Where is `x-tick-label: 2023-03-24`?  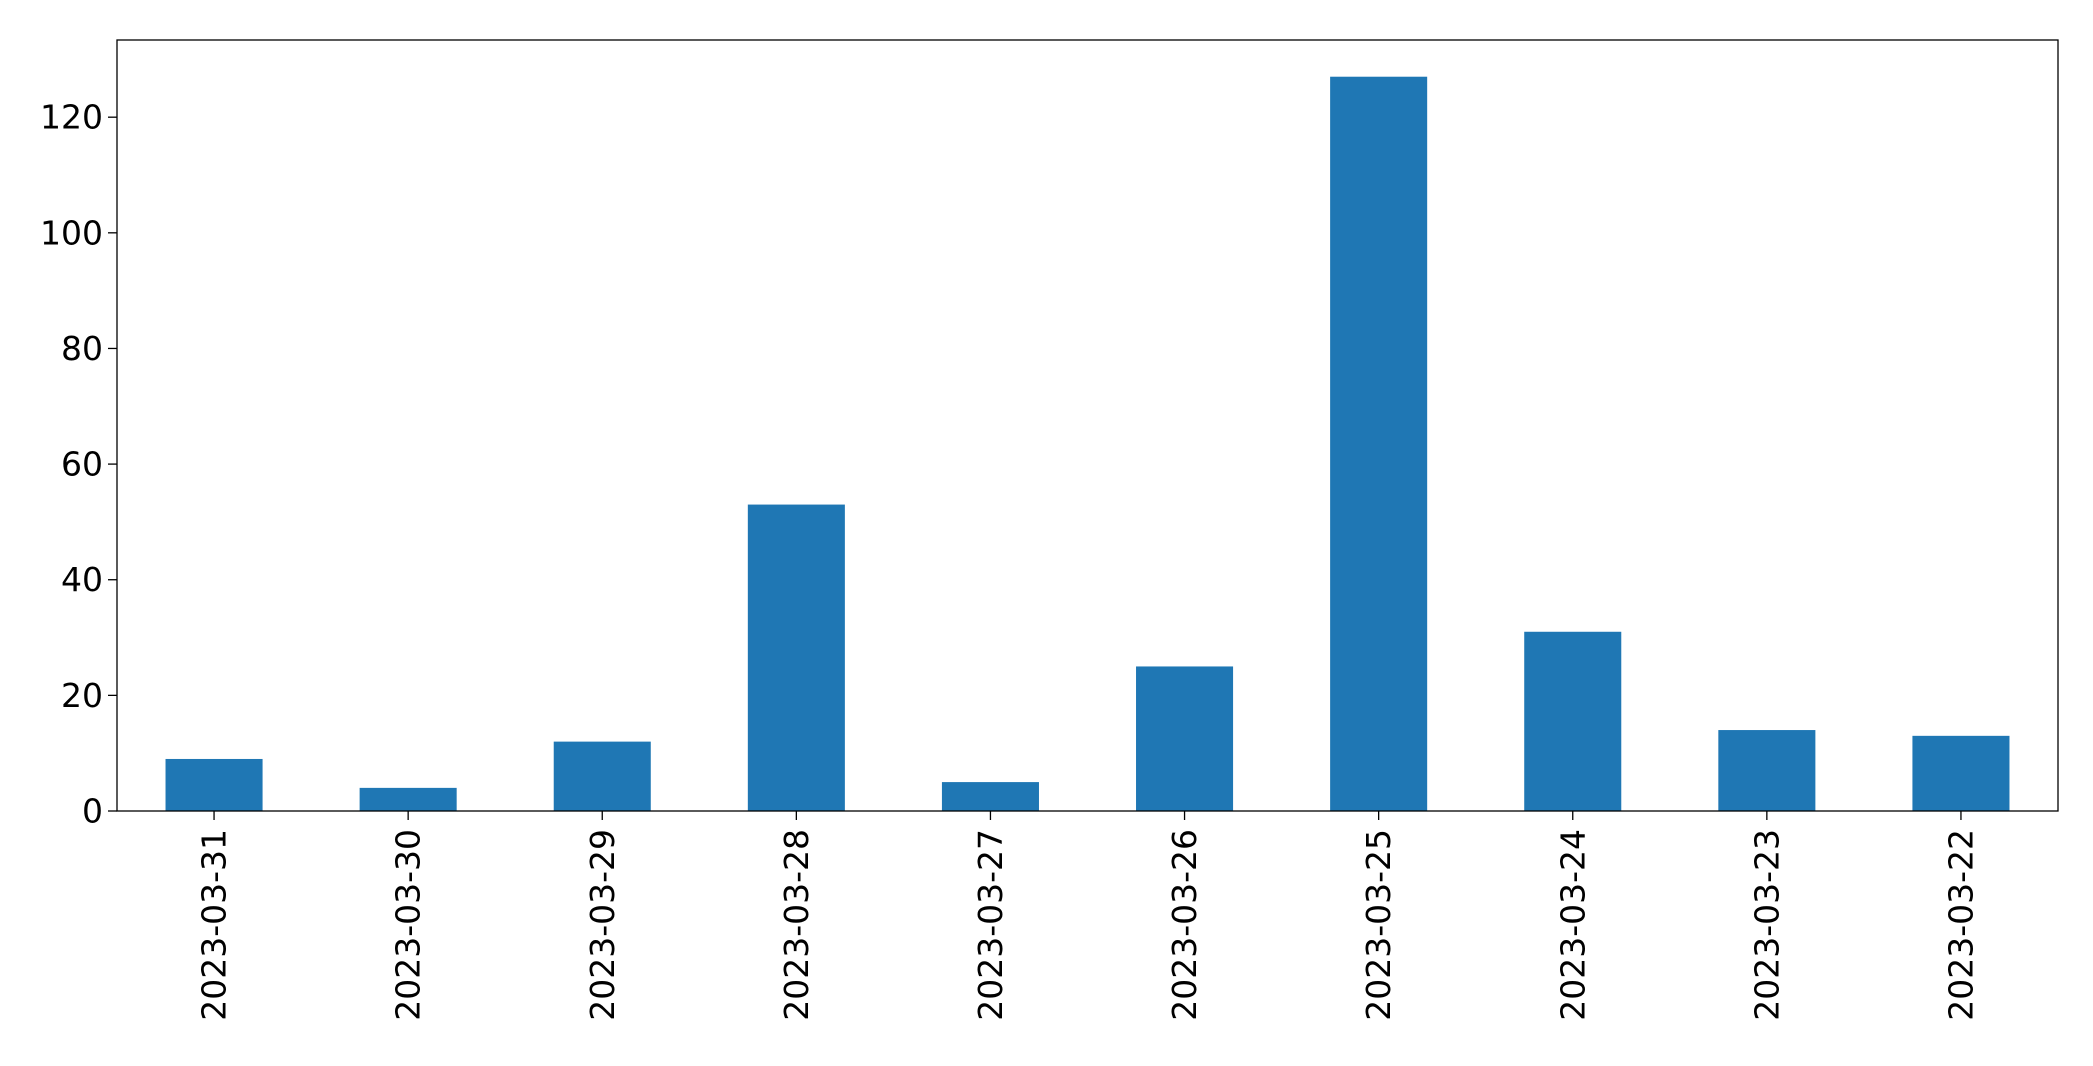 x-tick-label: 2023-03-24 is located at coordinates (1572, 925).